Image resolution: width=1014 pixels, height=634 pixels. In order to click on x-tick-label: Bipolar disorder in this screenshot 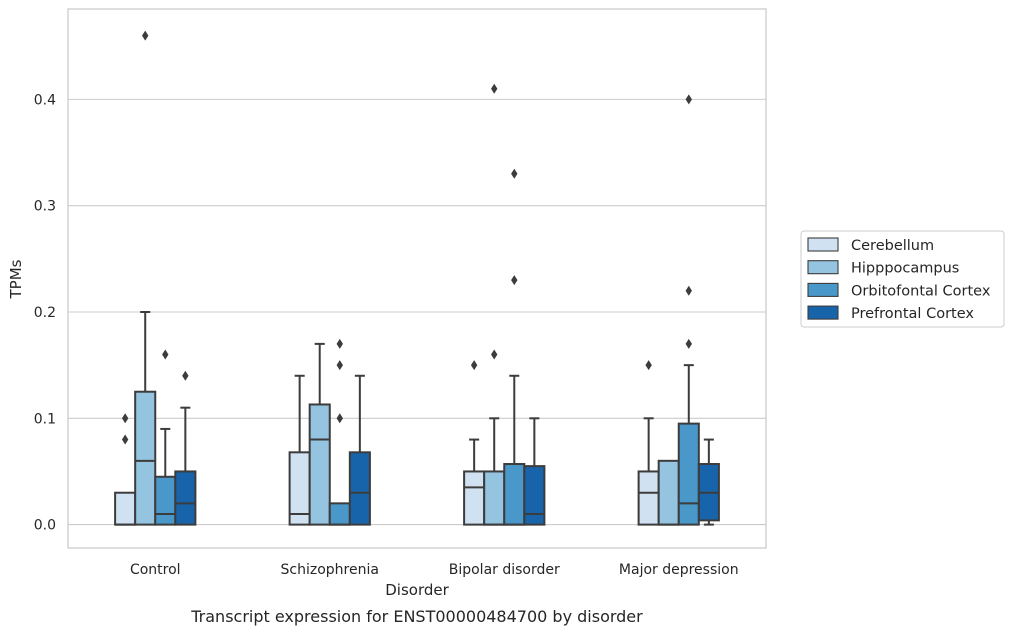, I will do `click(504, 570)`.